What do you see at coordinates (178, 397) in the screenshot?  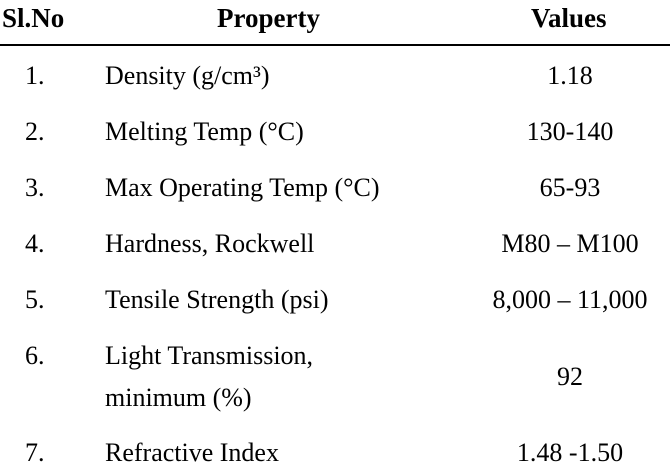 I see `row-property-line-2: minimum (%)` at bounding box center [178, 397].